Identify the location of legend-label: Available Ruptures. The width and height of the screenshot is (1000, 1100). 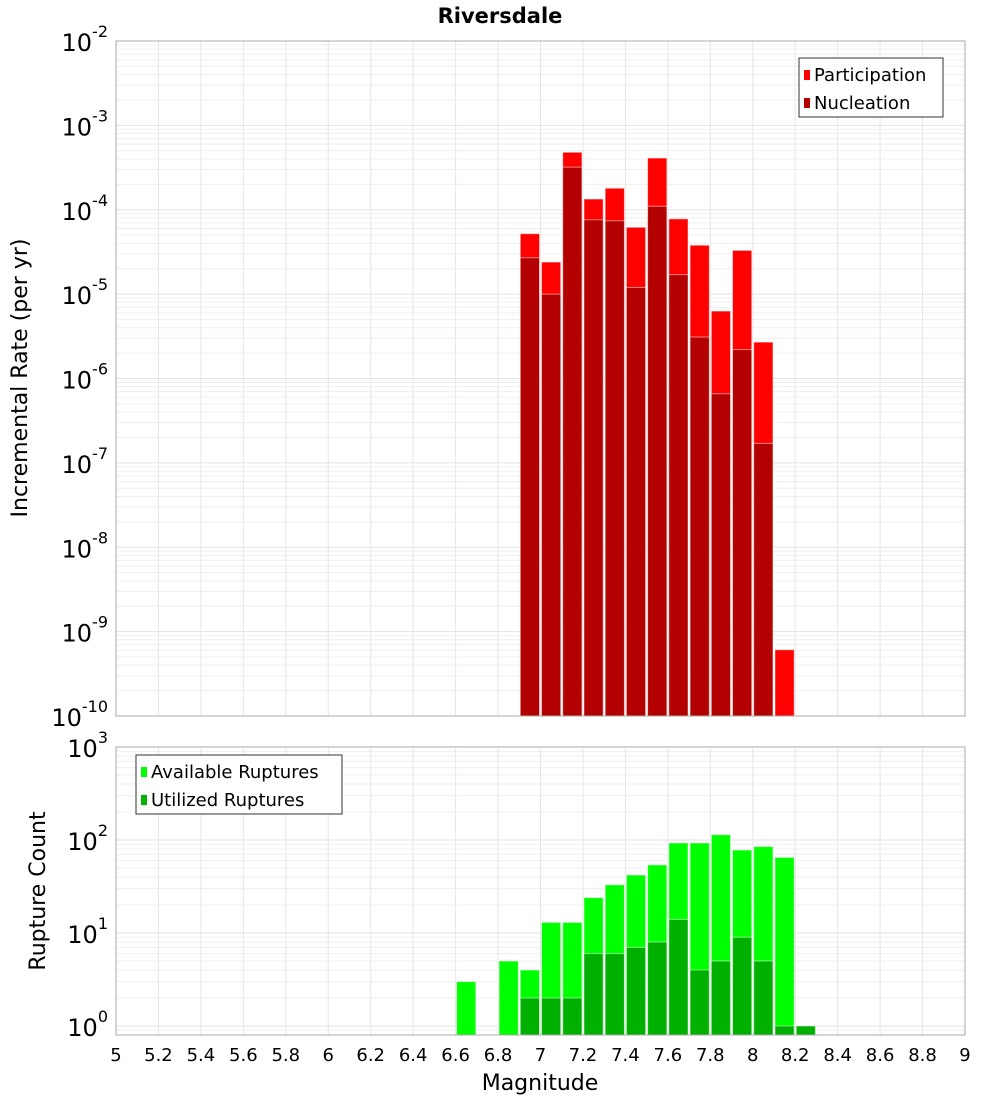
(235, 772).